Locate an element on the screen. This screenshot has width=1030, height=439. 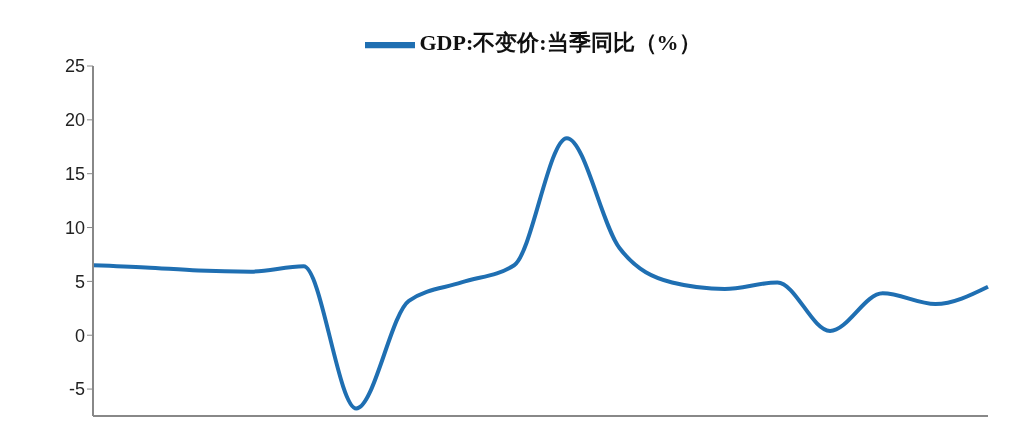
y-tick-label: 10 is located at coordinates (74, 227).